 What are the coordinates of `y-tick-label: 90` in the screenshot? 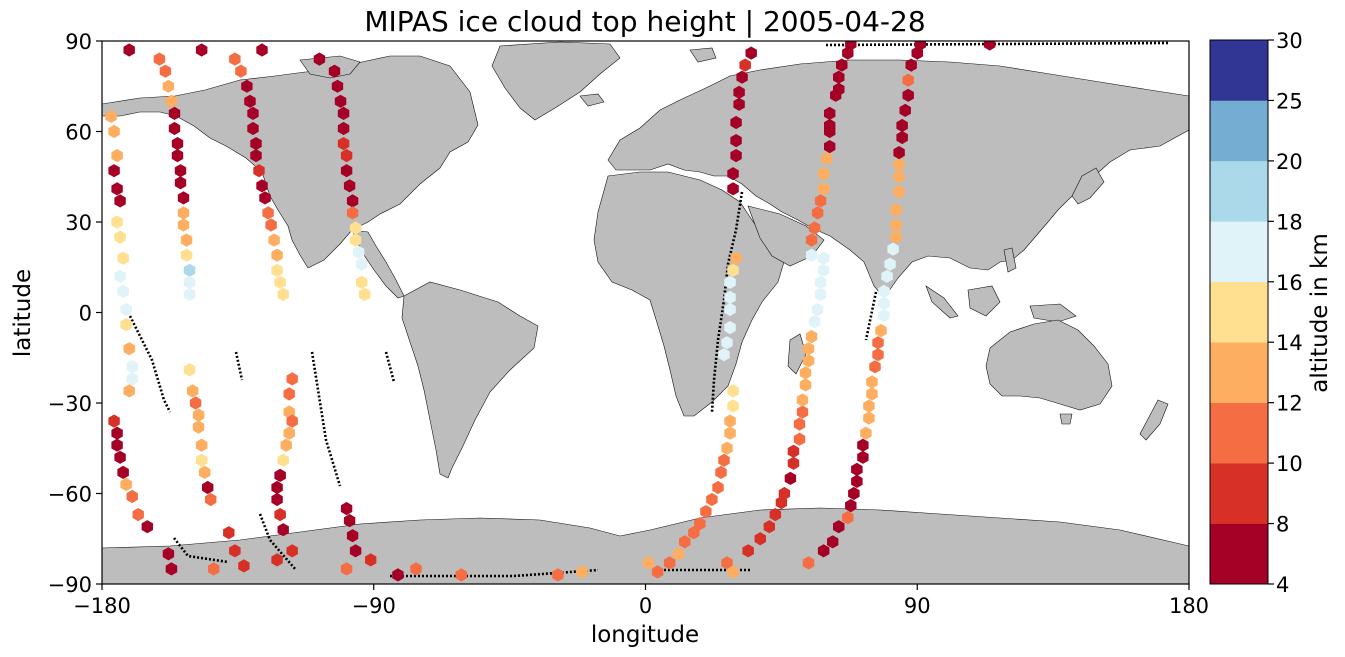 It's located at (78, 42).